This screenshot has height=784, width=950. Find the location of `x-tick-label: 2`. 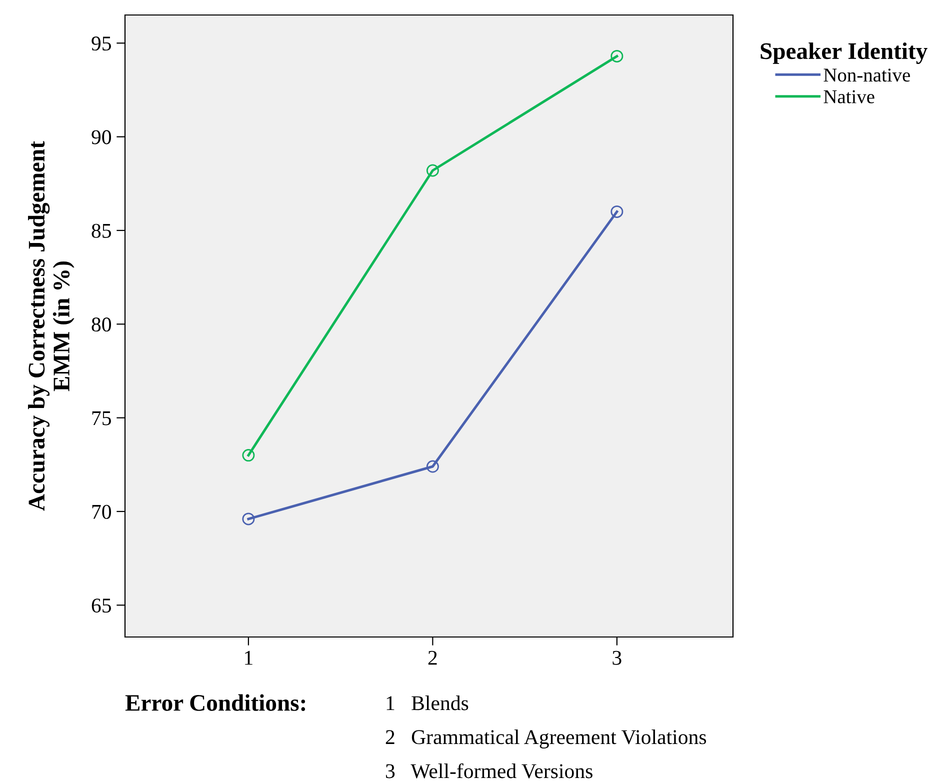

x-tick-label: 2 is located at coordinates (432, 657).